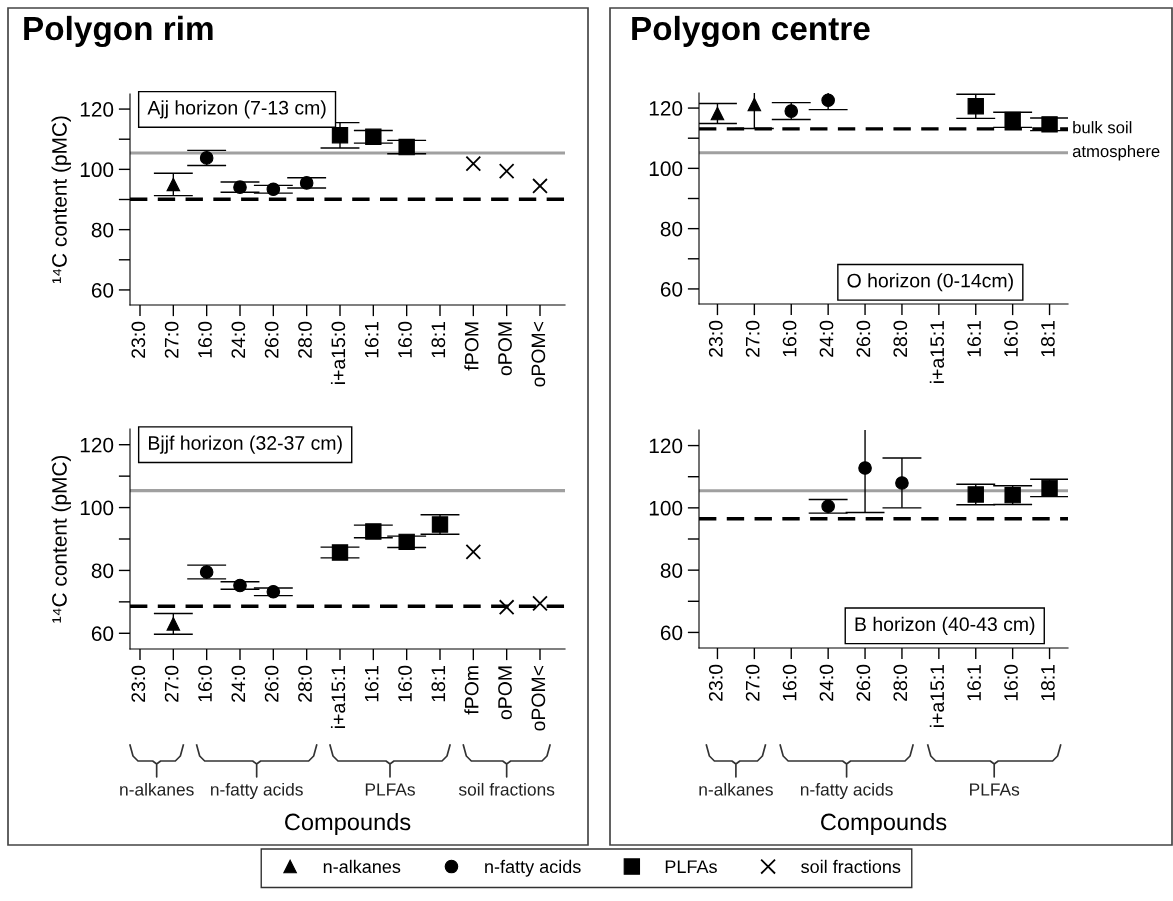  I want to click on text: soil fractions, so click(506, 789).